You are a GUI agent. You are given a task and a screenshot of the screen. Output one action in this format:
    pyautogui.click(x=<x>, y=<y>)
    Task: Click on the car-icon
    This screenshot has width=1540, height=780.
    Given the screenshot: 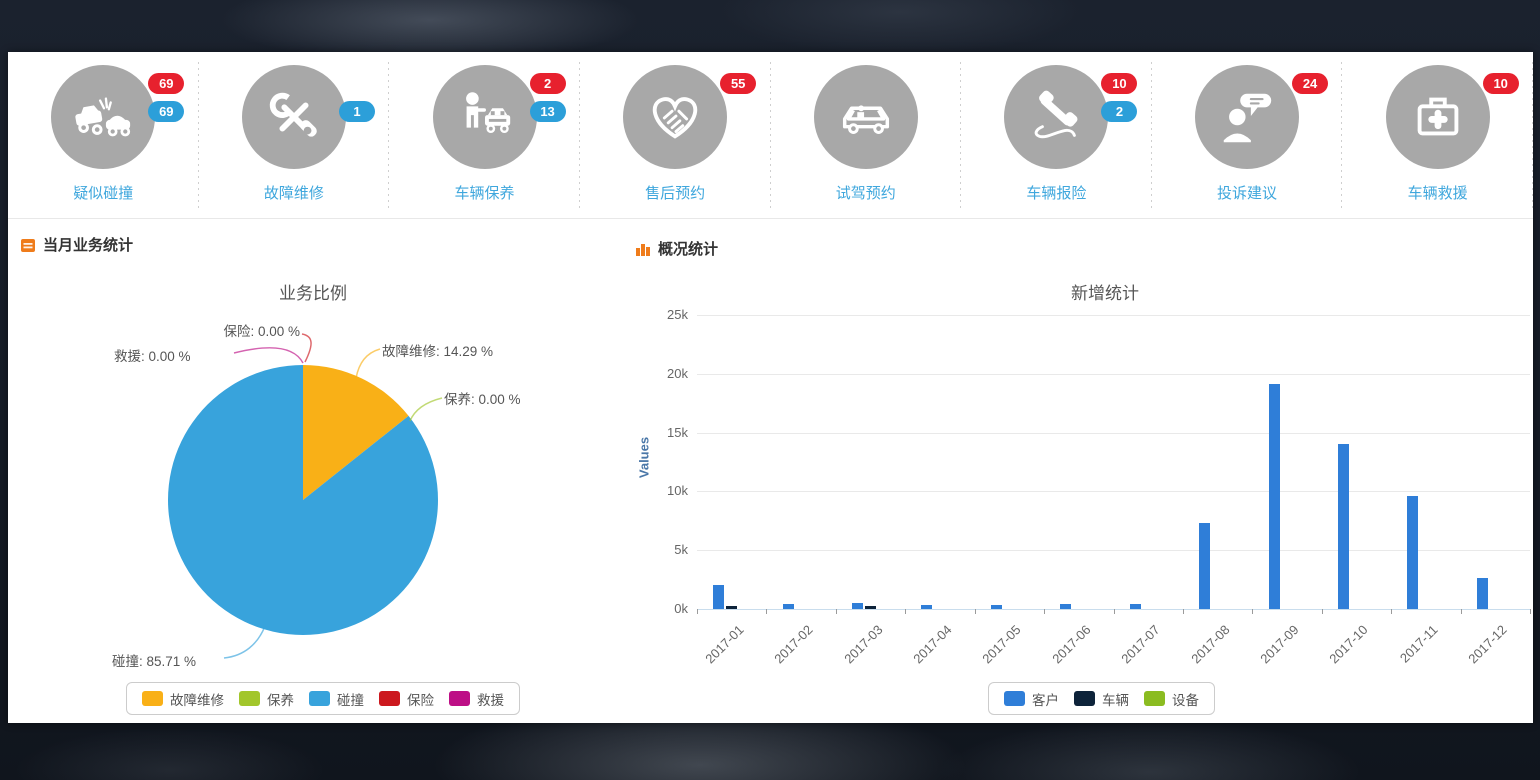 What is the action you would take?
    pyautogui.click(x=865, y=117)
    